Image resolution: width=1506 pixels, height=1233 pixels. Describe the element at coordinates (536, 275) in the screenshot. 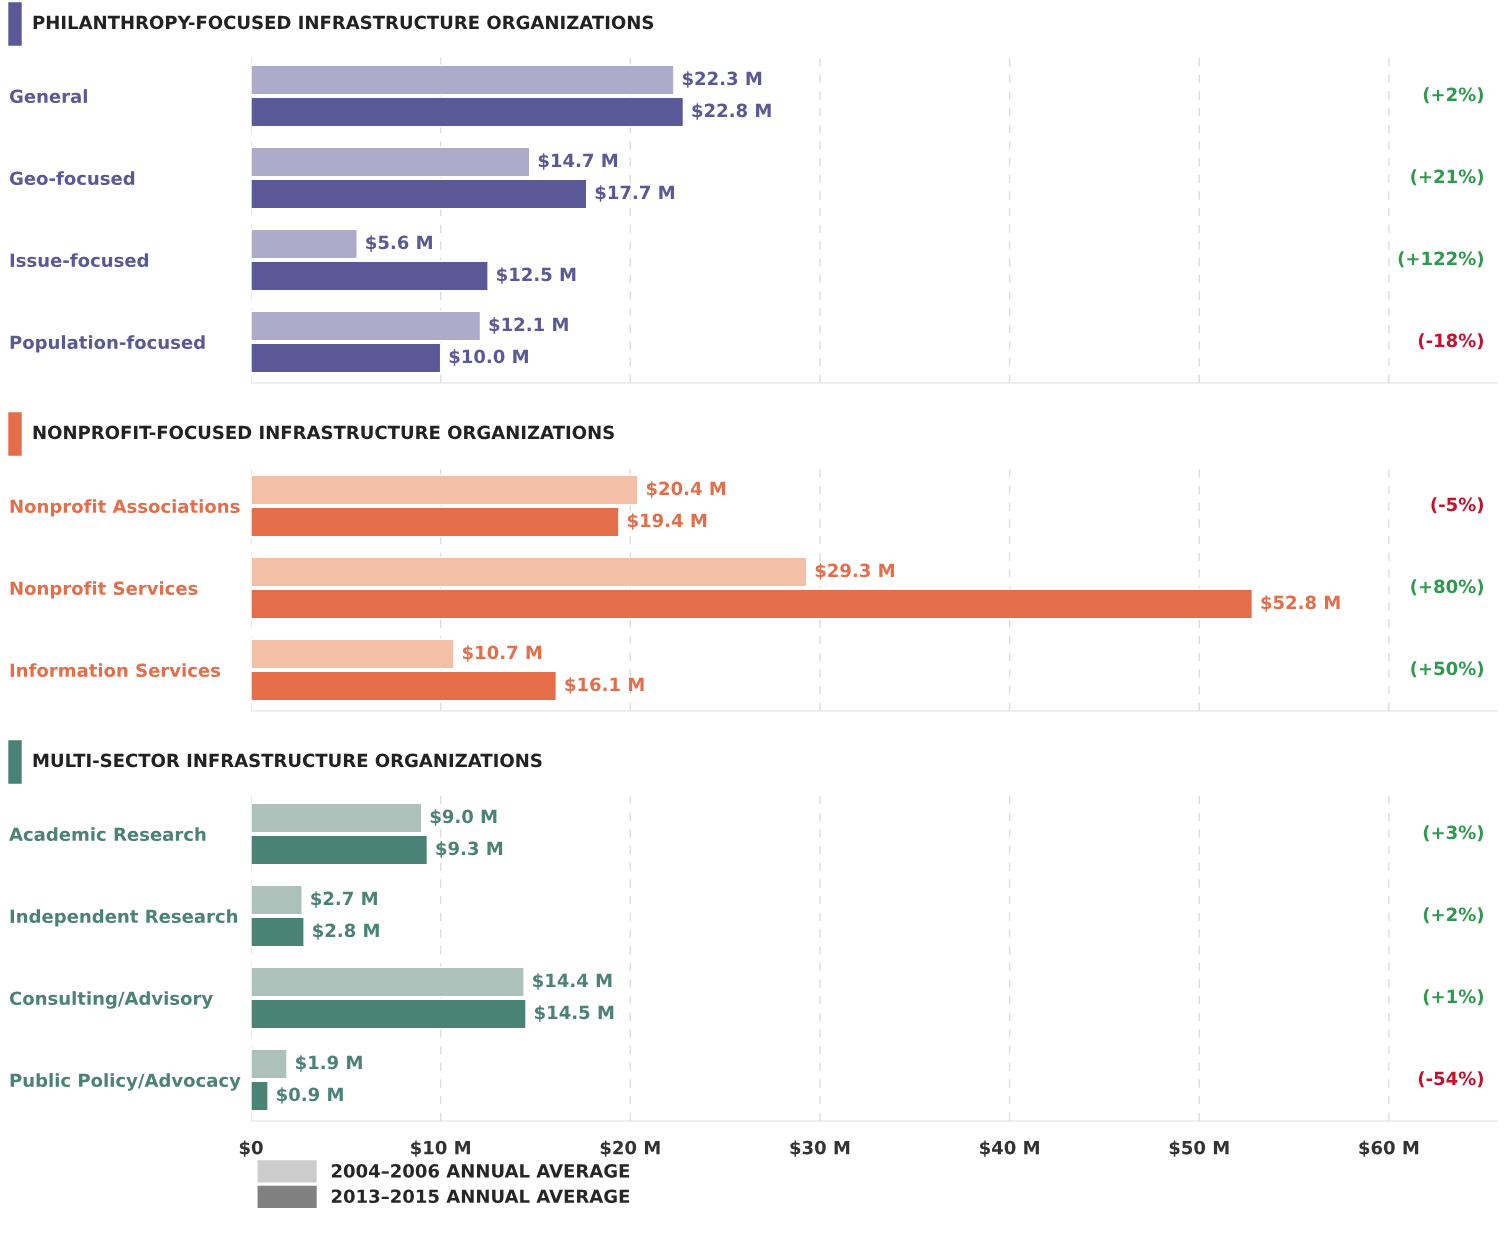

I see `data-label: $12.5 M` at that location.